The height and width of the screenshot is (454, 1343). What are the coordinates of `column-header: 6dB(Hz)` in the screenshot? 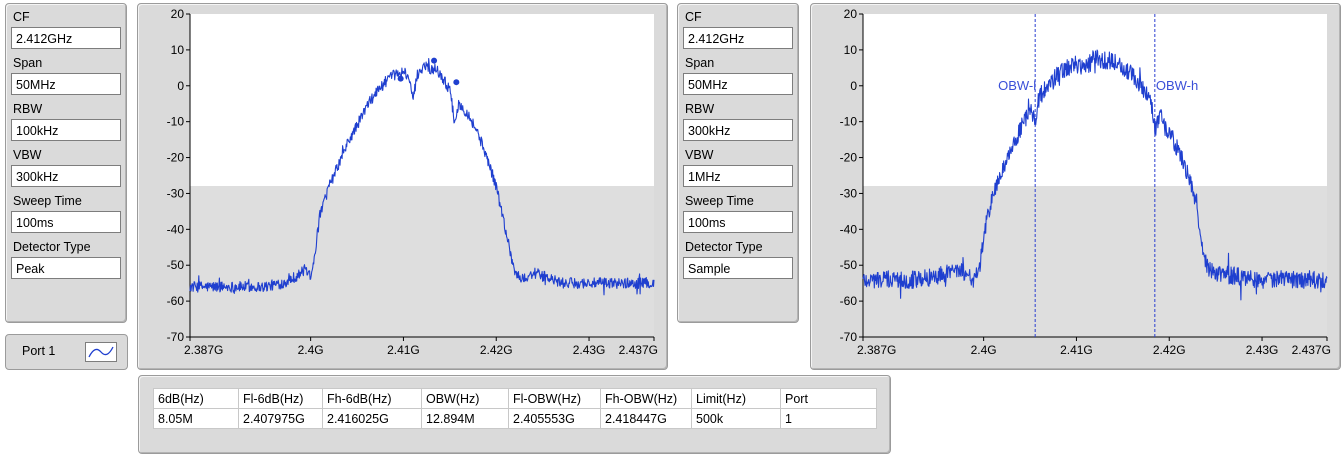 It's located at (196, 398).